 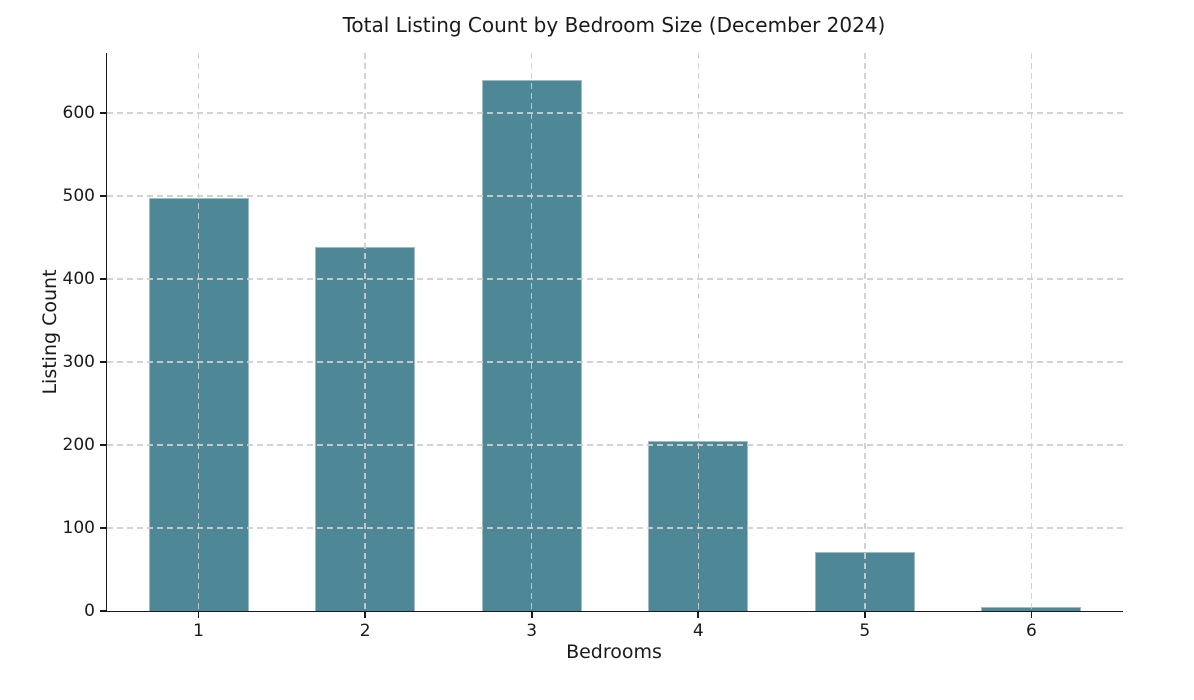 What do you see at coordinates (78, 444) in the screenshot?
I see `y-tick-label: 200` at bounding box center [78, 444].